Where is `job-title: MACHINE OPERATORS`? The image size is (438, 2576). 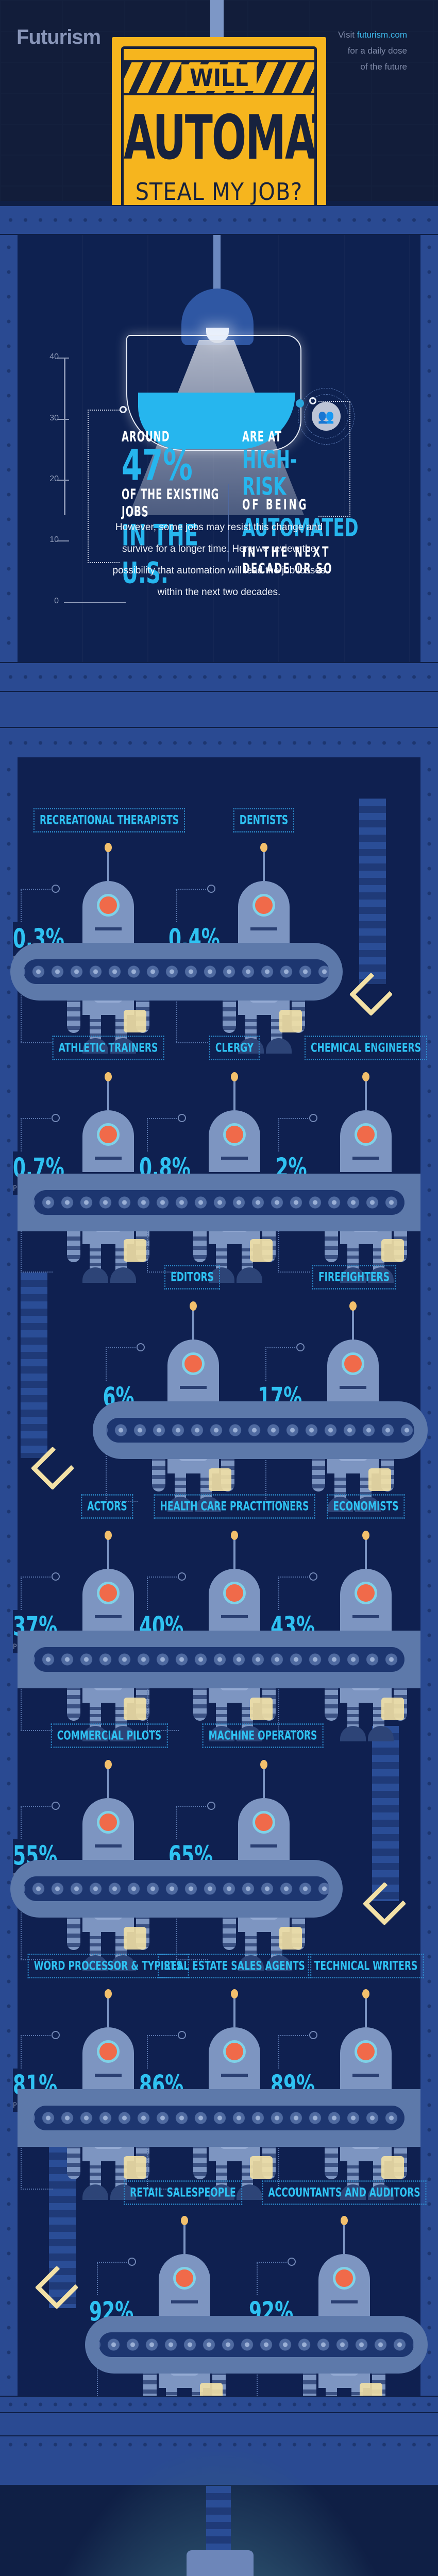 job-title: MACHINE OPERATORS is located at coordinates (263, 1735).